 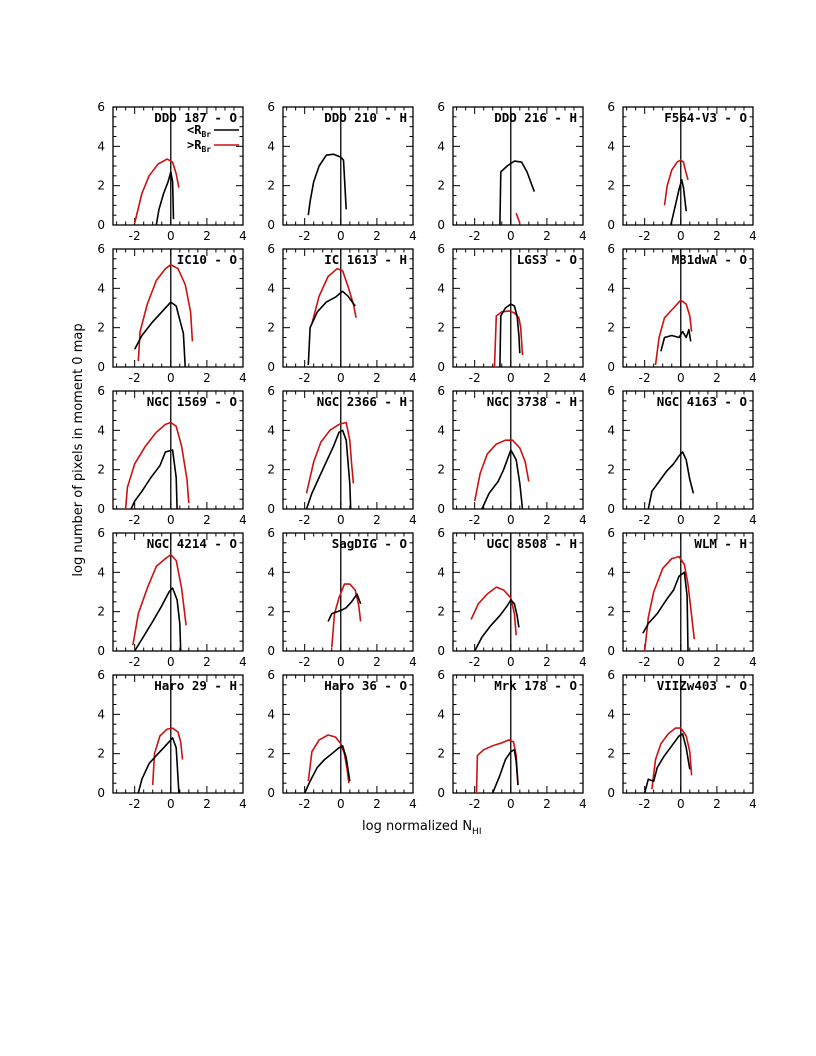 What do you see at coordinates (681, 313) in the screenshot?
I see `panel: -2 0 2 4 0 2 4 6 M81dwA - O` at bounding box center [681, 313].